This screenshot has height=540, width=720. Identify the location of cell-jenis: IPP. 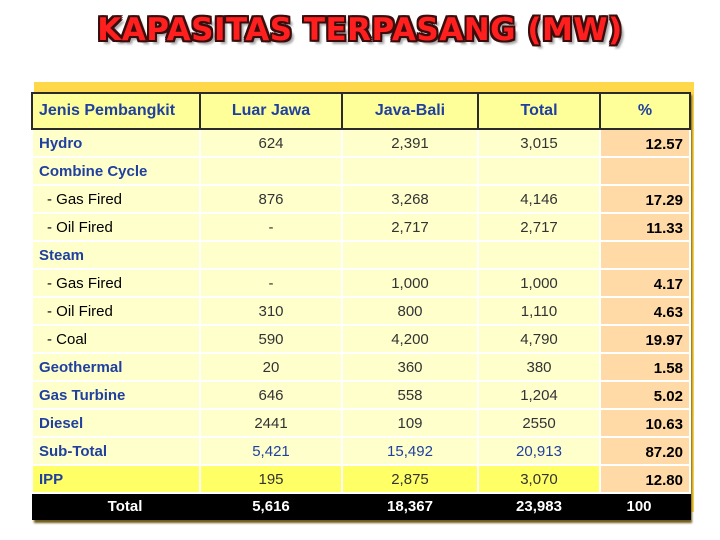
(116, 479).